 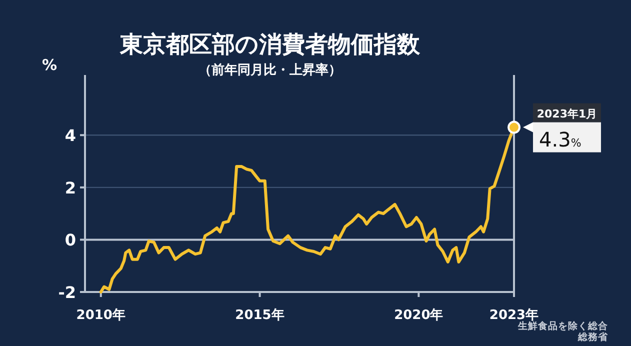 I want to click on chart-subtitle: （前年同月比・上昇率）, so click(x=270, y=70).